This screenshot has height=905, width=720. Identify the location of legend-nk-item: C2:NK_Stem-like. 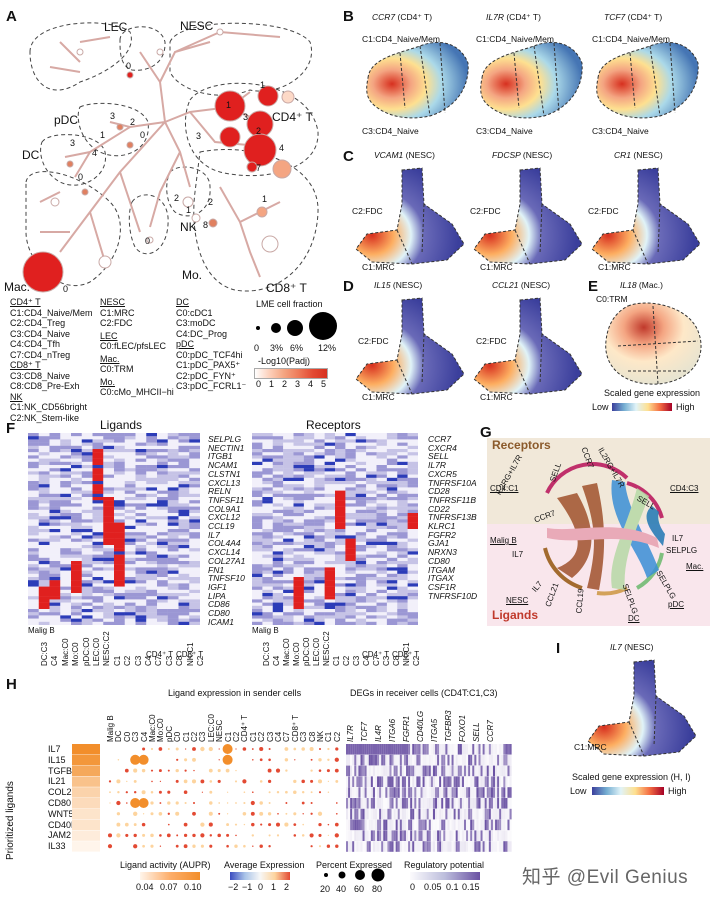
(45, 417).